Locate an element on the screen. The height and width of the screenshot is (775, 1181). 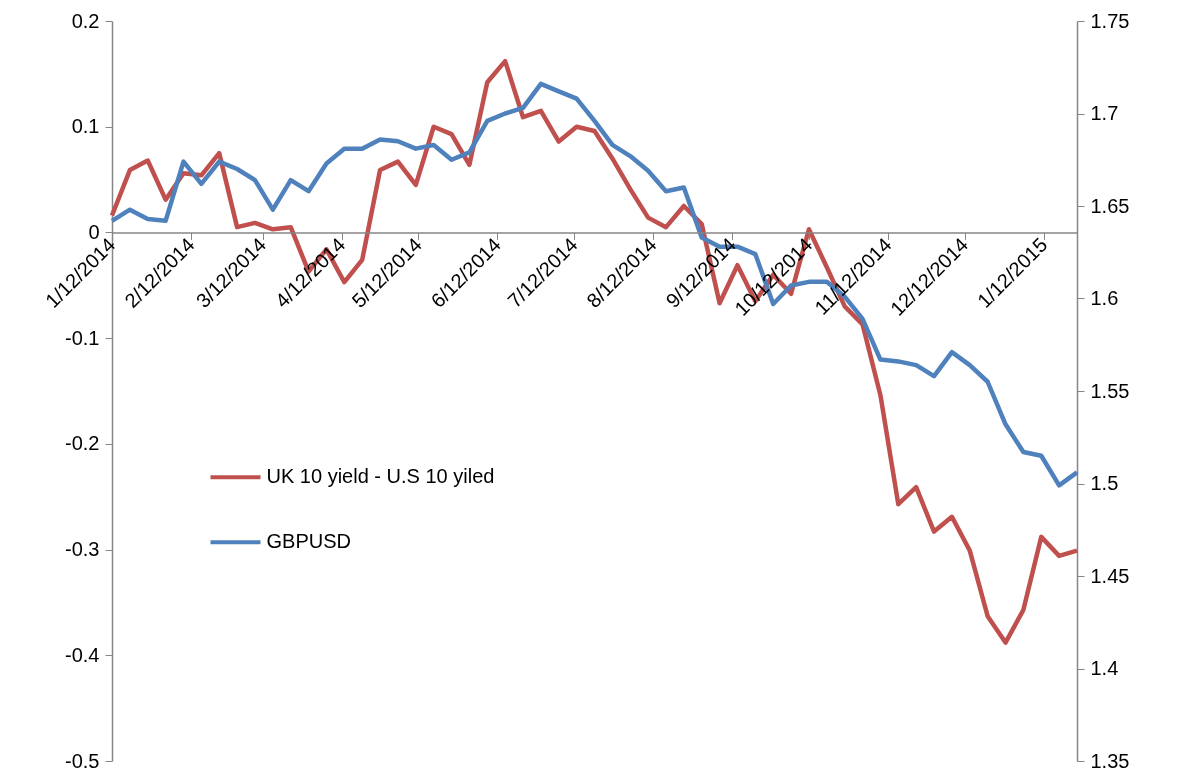
y-tick-label: 0.1 is located at coordinates (85, 126).